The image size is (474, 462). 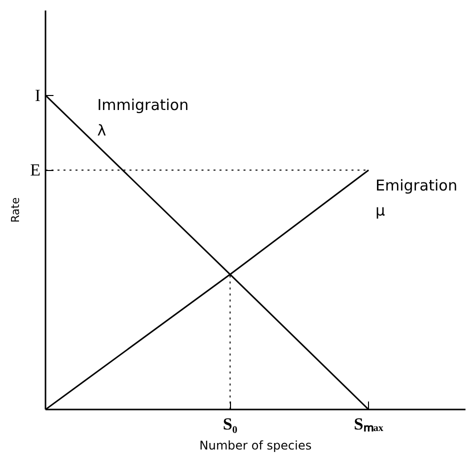 I want to click on series-label: Emigration μ, so click(x=417, y=198).